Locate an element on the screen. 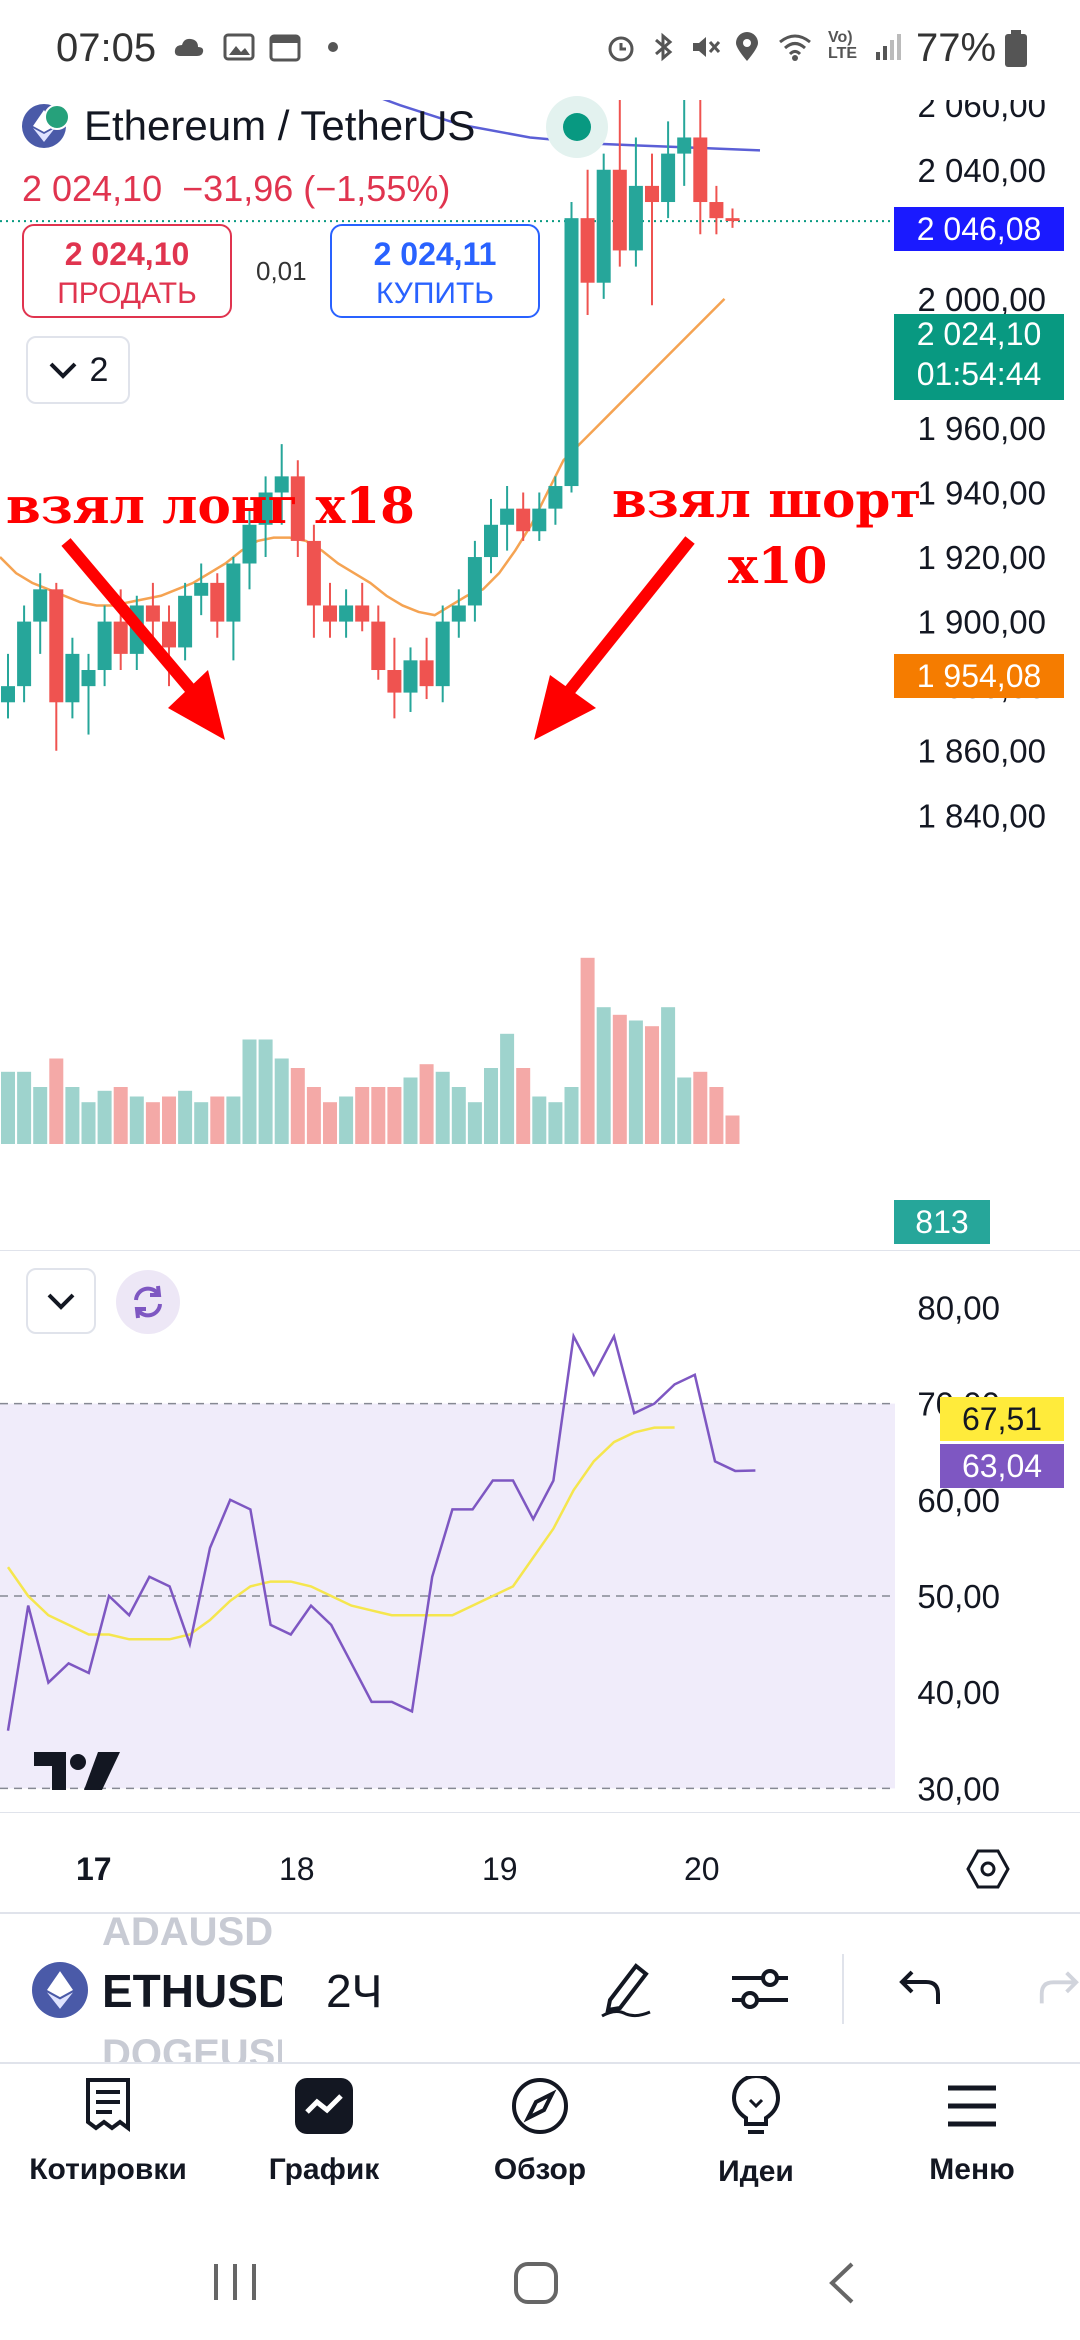  drawing-tools-icon is located at coordinates (626, 1988).